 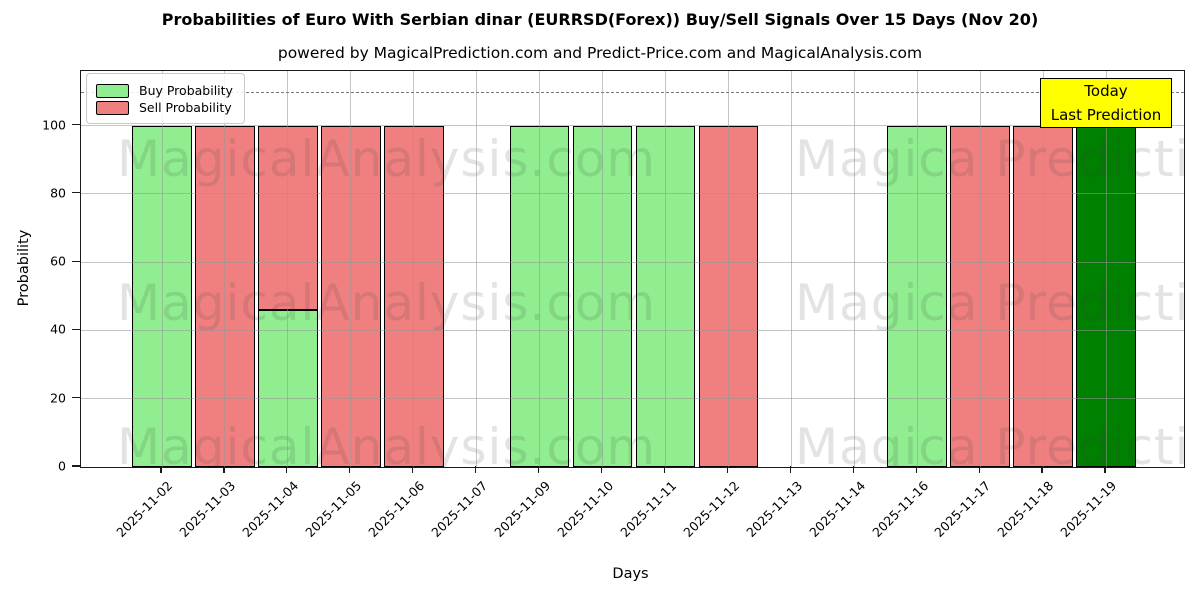 What do you see at coordinates (630, 574) in the screenshot?
I see `x-axis-title: Days` at bounding box center [630, 574].